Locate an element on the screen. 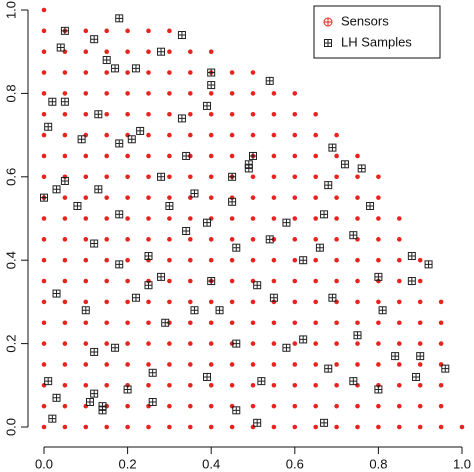 This screenshot has width=474, height=472. x-tick-label: 0.8 is located at coordinates (378, 463).